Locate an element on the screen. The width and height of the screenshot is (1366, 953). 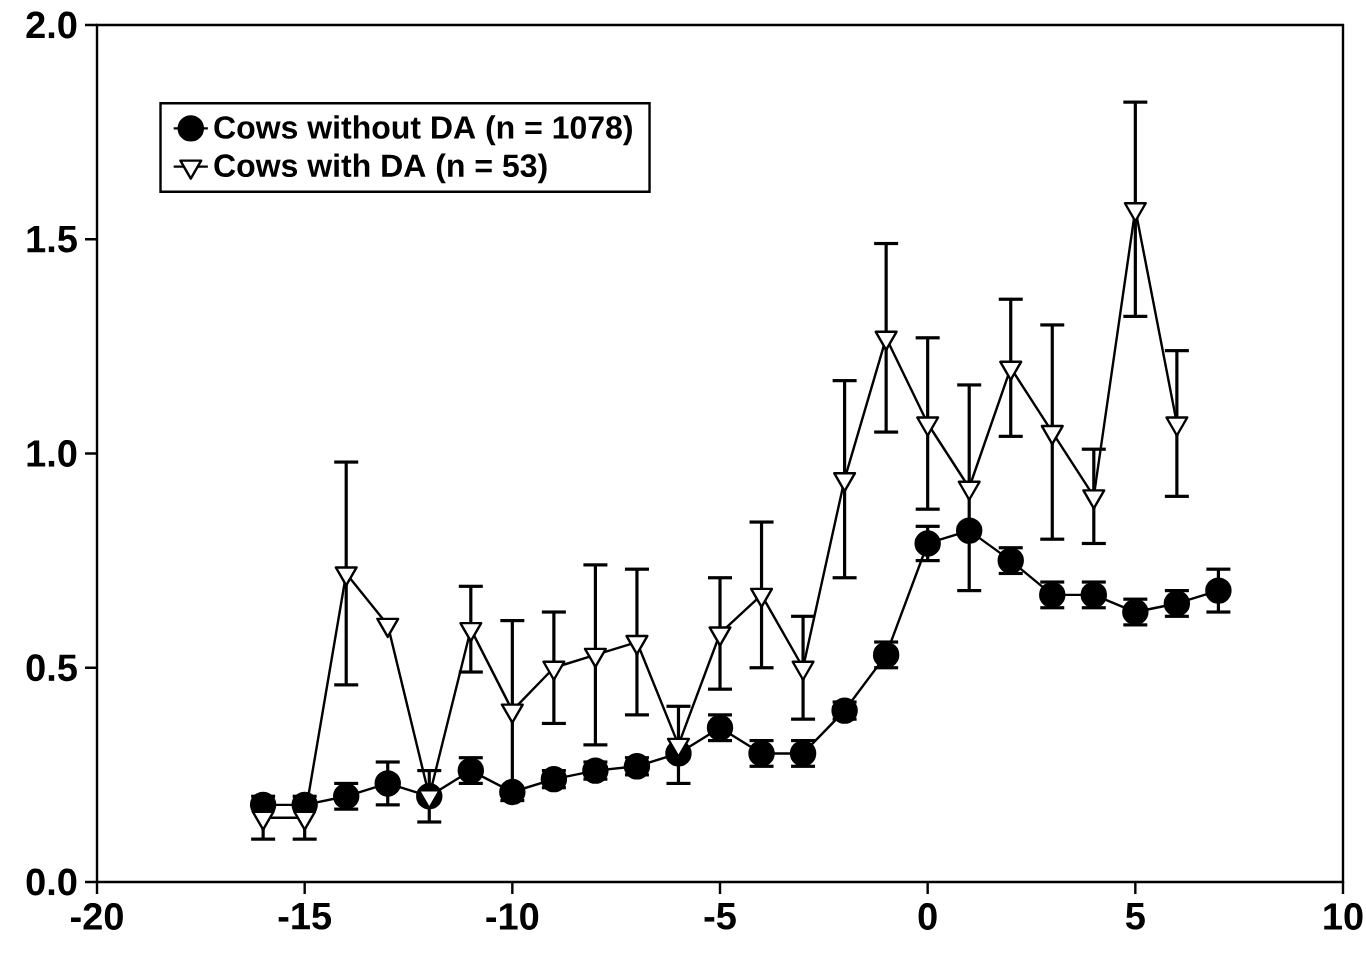
x-tick-label: -15 is located at coordinates (305, 916).